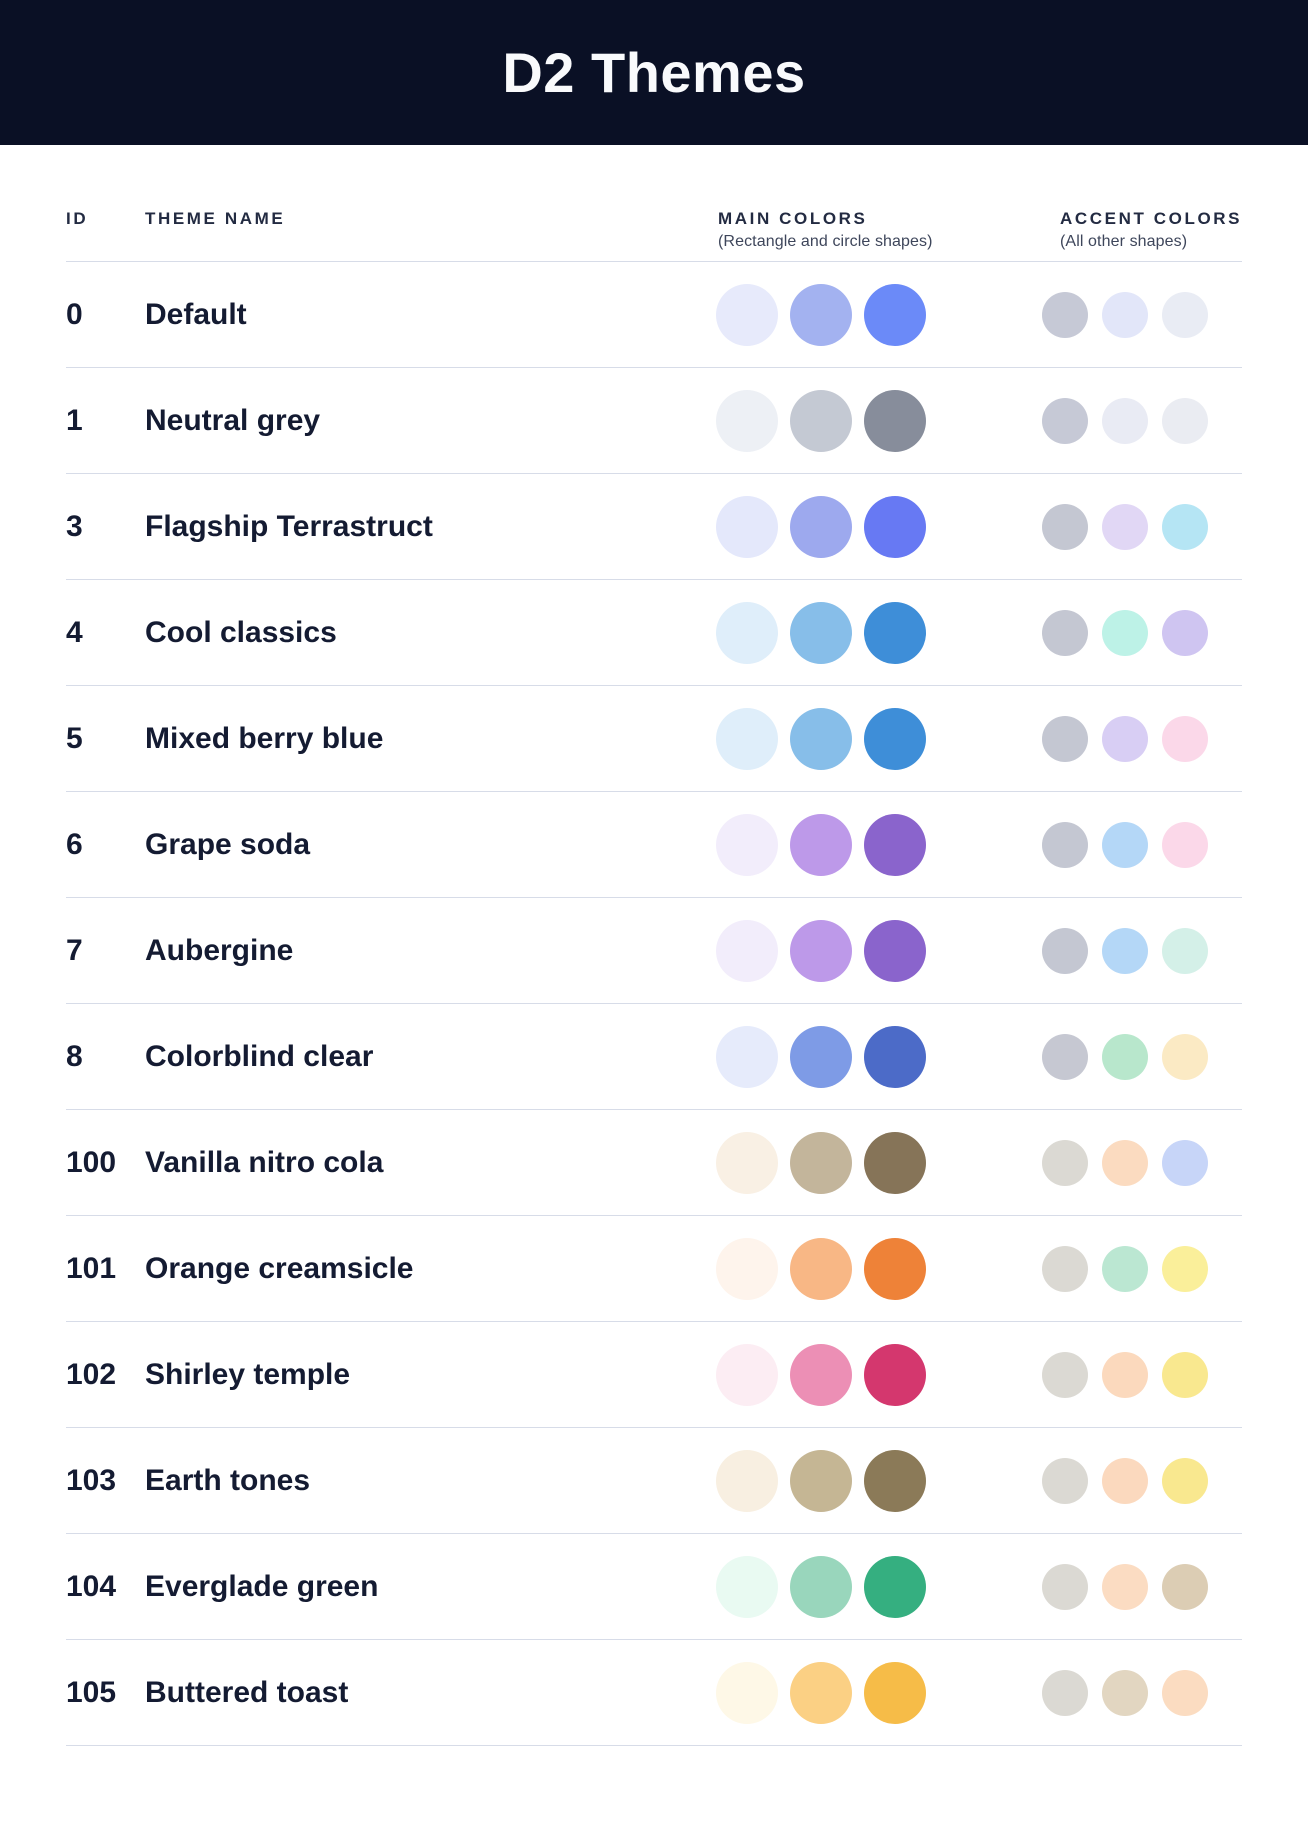 The image size is (1308, 1826). What do you see at coordinates (793, 218) in the screenshot?
I see `column-header-main: MAIN COLORS` at bounding box center [793, 218].